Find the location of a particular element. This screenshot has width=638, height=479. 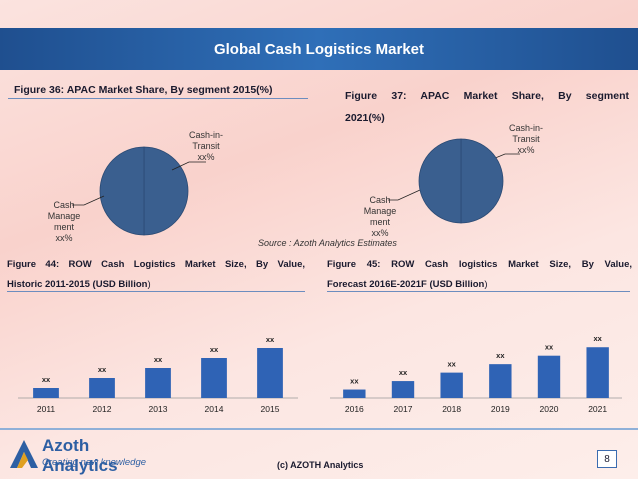

bar1-tick-2015: 2015 is located at coordinates (270, 409).